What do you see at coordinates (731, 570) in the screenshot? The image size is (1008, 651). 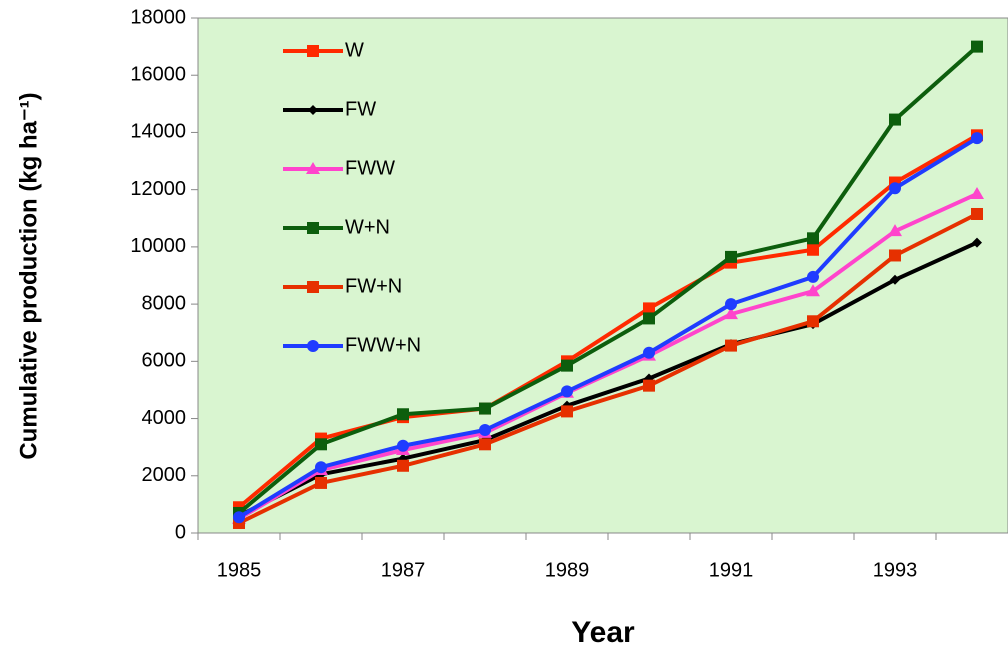 I see `x-tick-label: 1991` at bounding box center [731, 570].